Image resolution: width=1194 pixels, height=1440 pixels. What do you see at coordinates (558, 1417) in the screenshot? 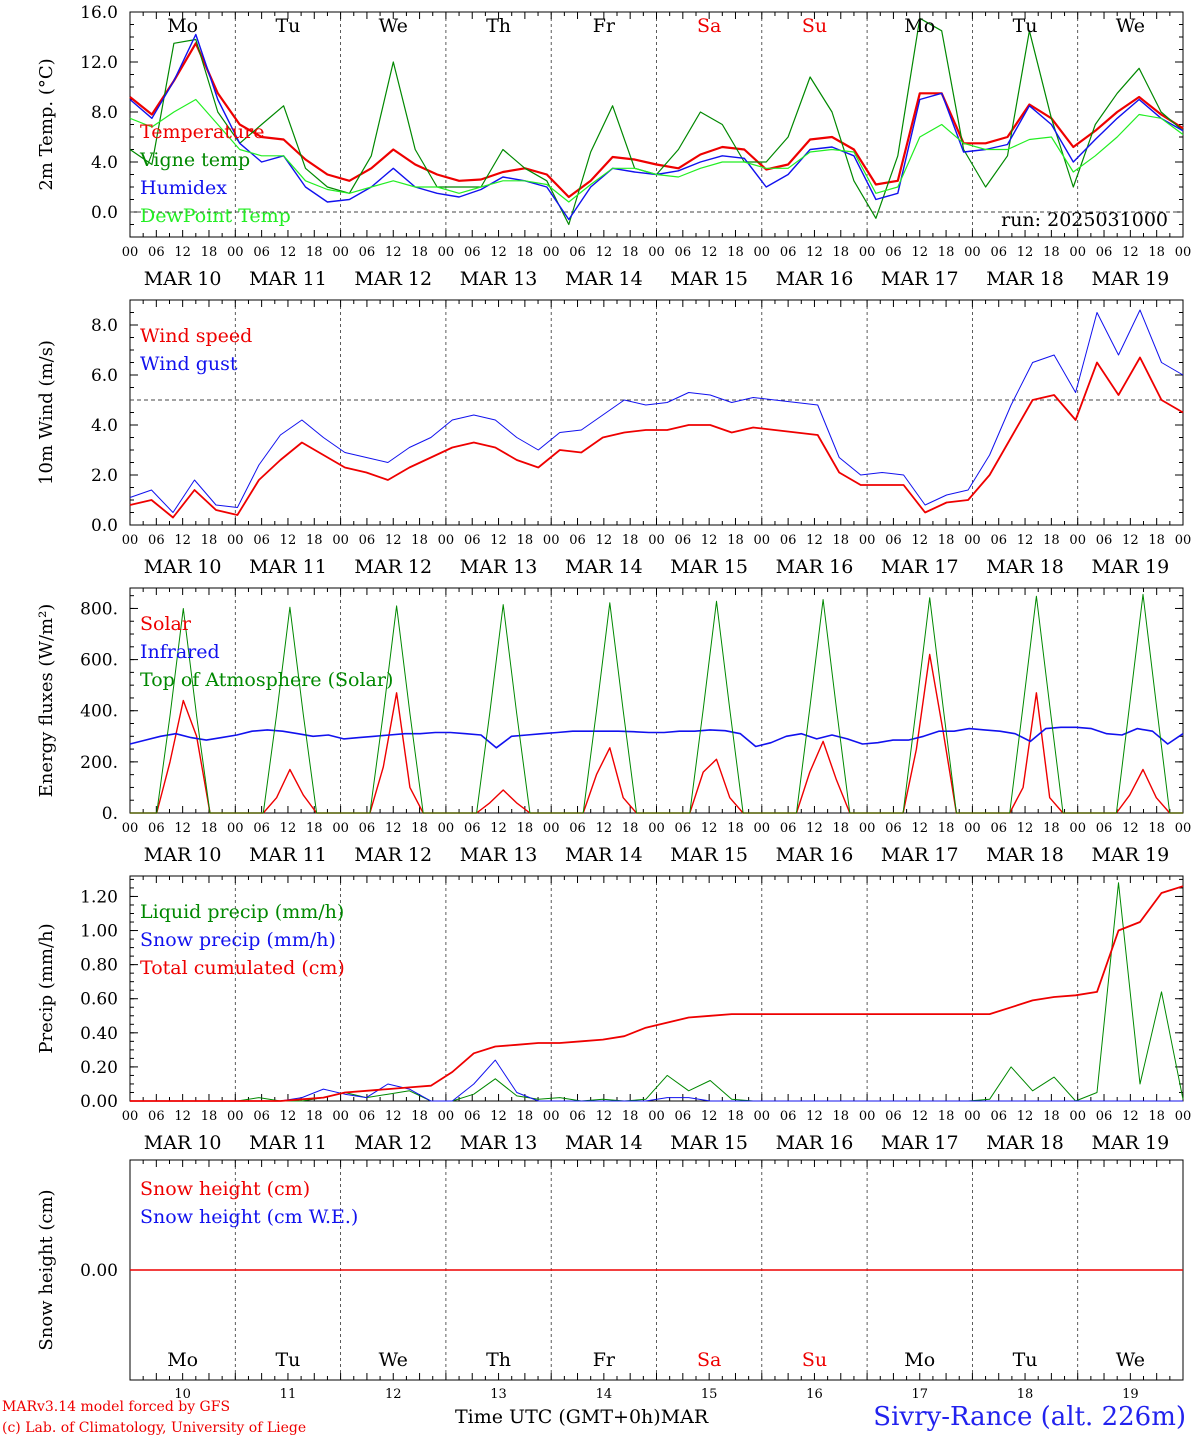
I see `x-axis-title: Time UTC (GMT+0h)` at bounding box center [558, 1417].